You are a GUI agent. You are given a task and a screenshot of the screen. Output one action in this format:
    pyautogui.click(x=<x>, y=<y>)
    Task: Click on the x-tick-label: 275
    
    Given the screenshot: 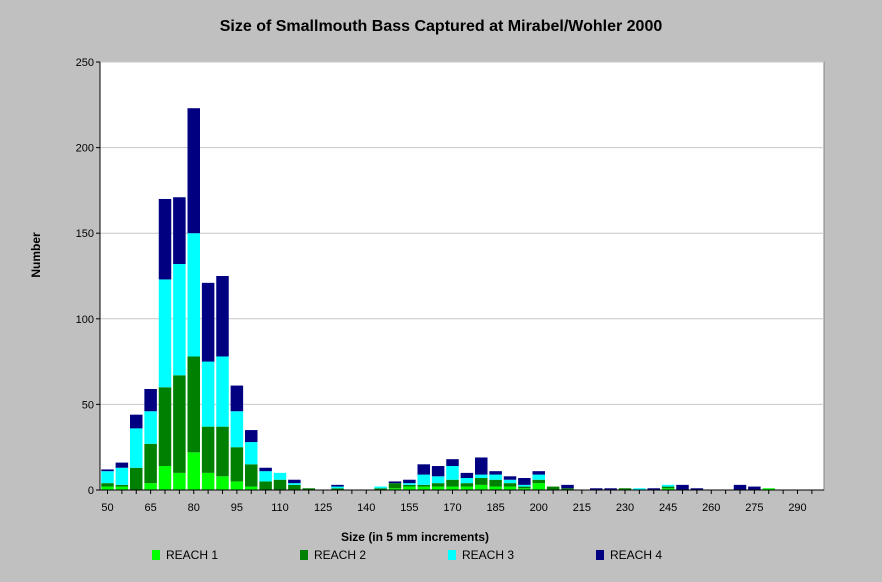 What is the action you would take?
    pyautogui.click(x=754, y=508)
    